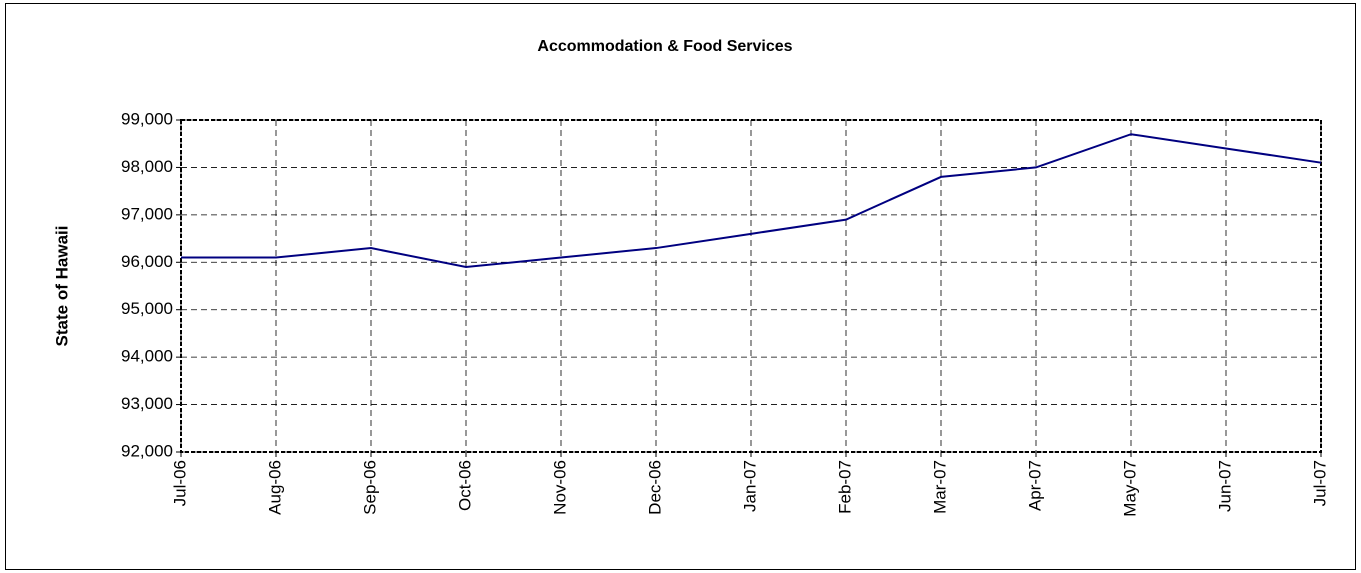 This screenshot has width=1361, height=573. What do you see at coordinates (61, 286) in the screenshot?
I see `y-axis-label: State of Hawaii` at bounding box center [61, 286].